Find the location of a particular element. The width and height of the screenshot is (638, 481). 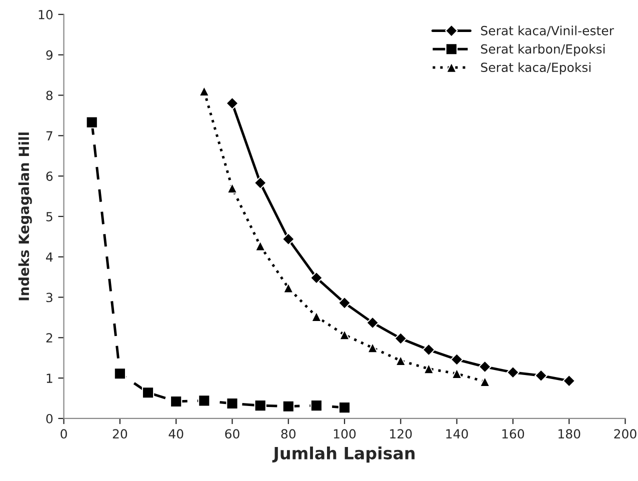

x-tick-label: 100 is located at coordinates (345, 434).